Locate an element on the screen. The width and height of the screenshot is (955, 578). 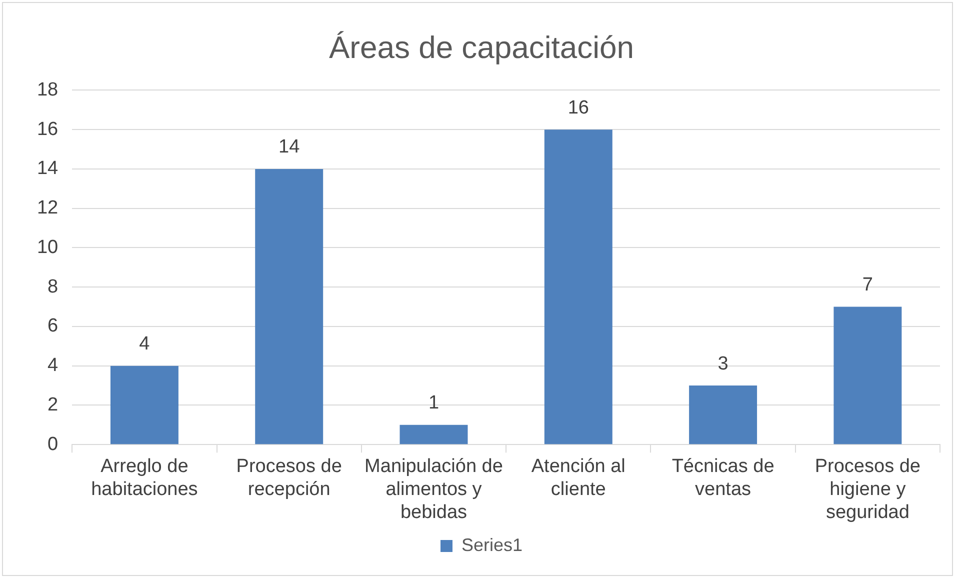
data-label: 1 is located at coordinates (434, 403).